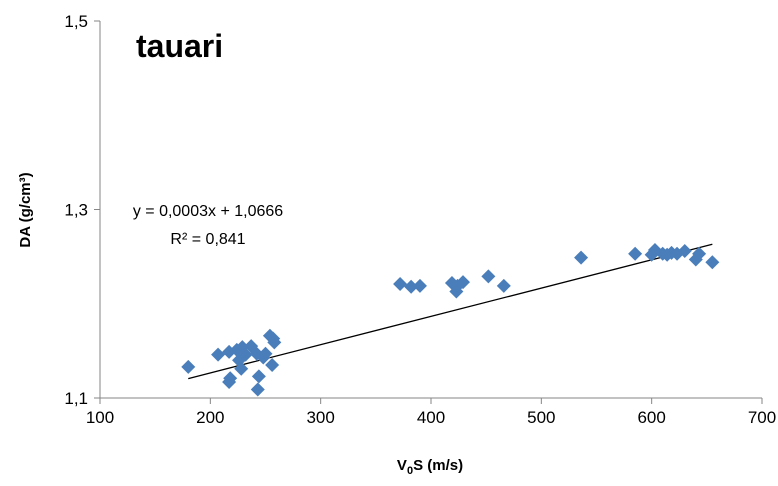 The height and width of the screenshot is (486, 778). Describe the element at coordinates (207, 239) in the screenshot. I see `r-squared-label: R² = 0,841` at that location.